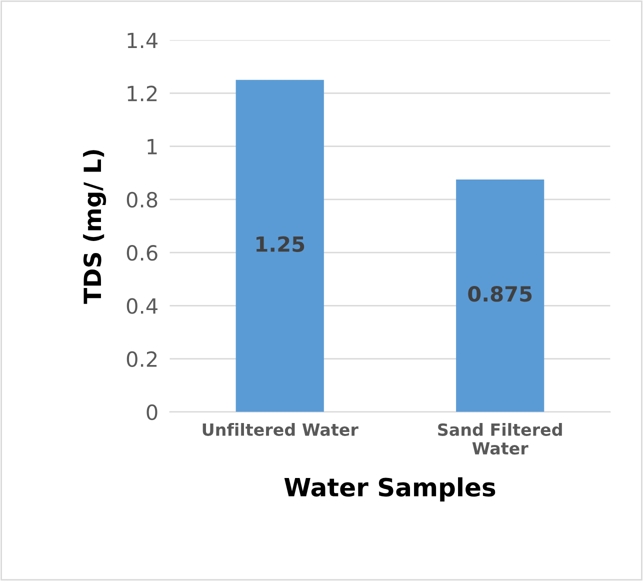 The height and width of the screenshot is (581, 643). What do you see at coordinates (143, 40) in the screenshot?
I see `y-tick-label: 1.4` at bounding box center [143, 40].